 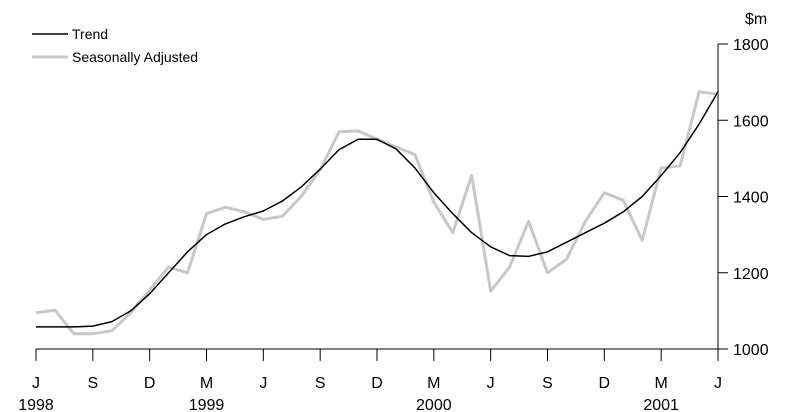 I want to click on y-tick-label: 1400, so click(x=751, y=198).